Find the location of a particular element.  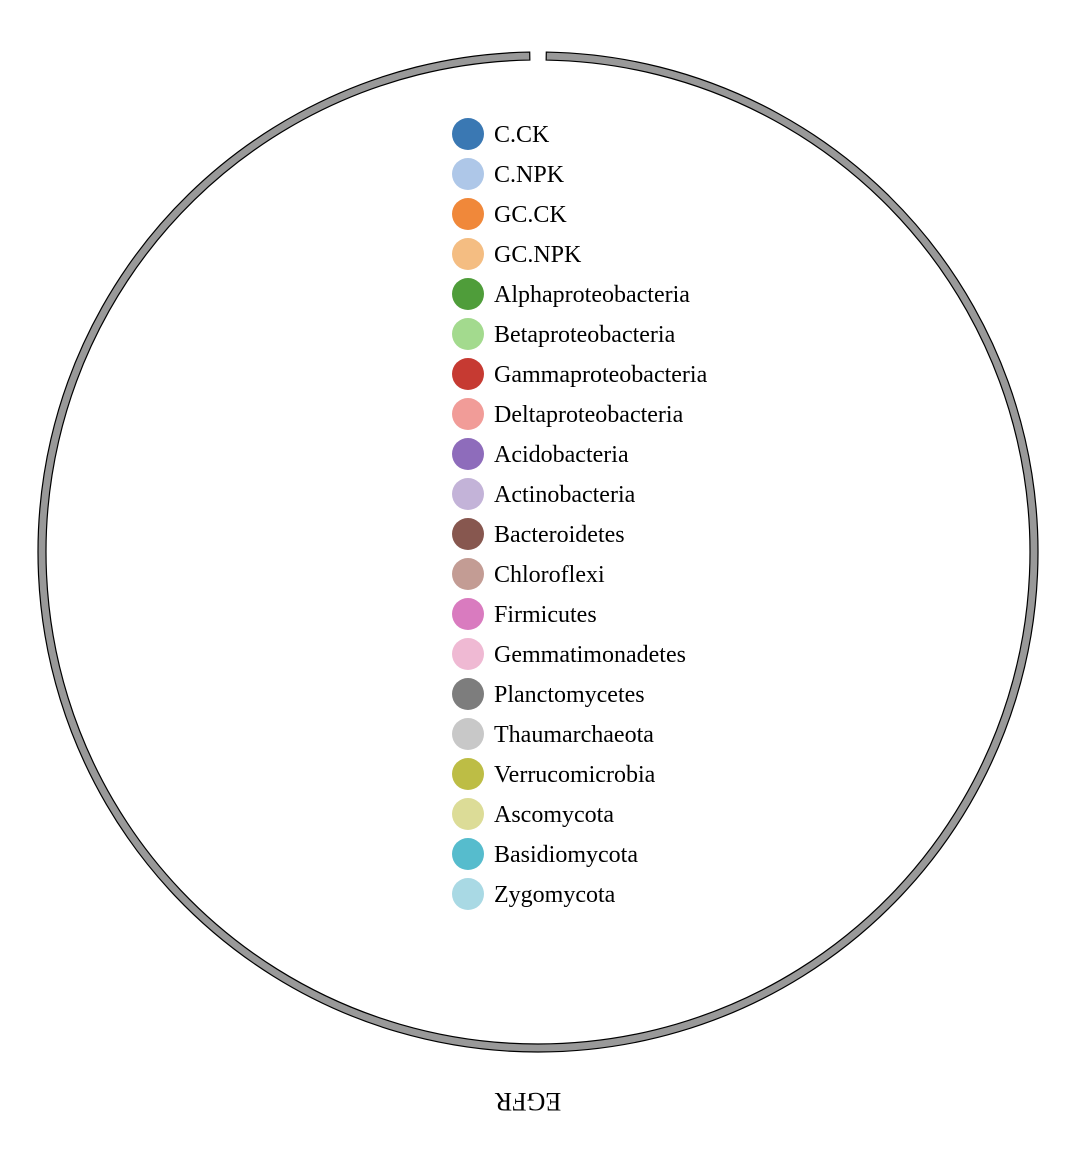

legend-label: Thaumarchaeota is located at coordinates (574, 735).